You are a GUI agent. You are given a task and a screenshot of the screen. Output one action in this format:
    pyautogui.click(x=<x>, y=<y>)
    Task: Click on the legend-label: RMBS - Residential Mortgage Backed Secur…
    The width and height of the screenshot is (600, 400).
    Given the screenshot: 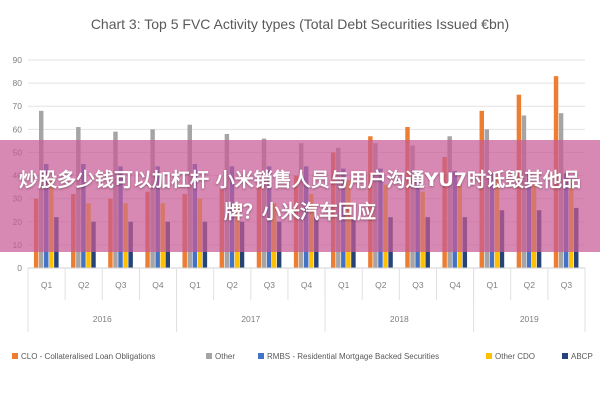 What is the action you would take?
    pyautogui.click(x=353, y=356)
    